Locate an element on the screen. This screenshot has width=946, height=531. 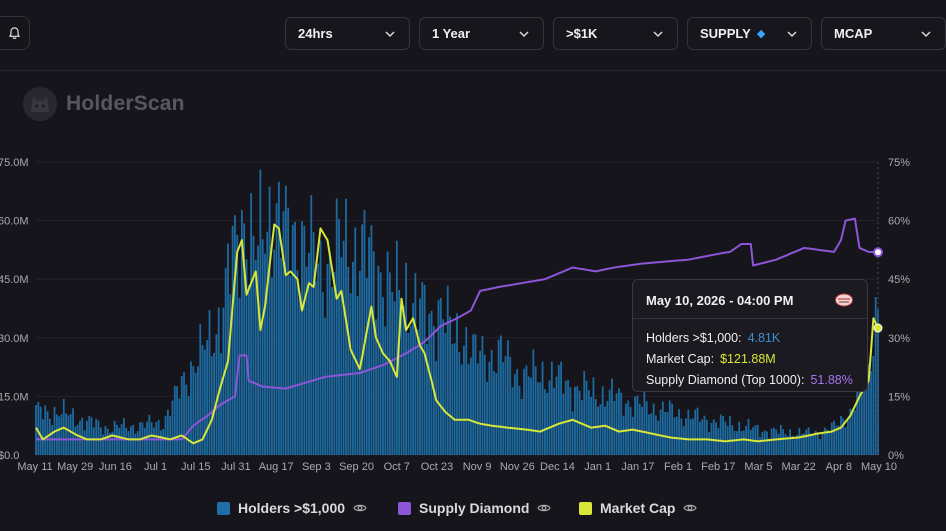
mcap-hover-point is located at coordinates (878, 328).